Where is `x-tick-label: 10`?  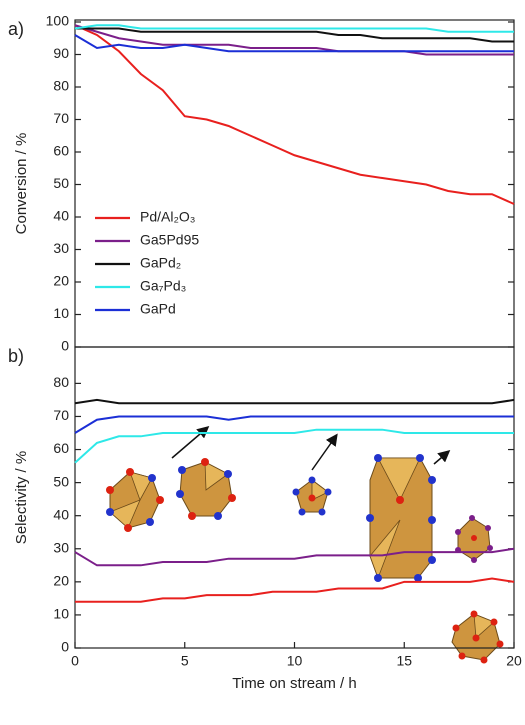 x-tick-label: 10 is located at coordinates (295, 661).